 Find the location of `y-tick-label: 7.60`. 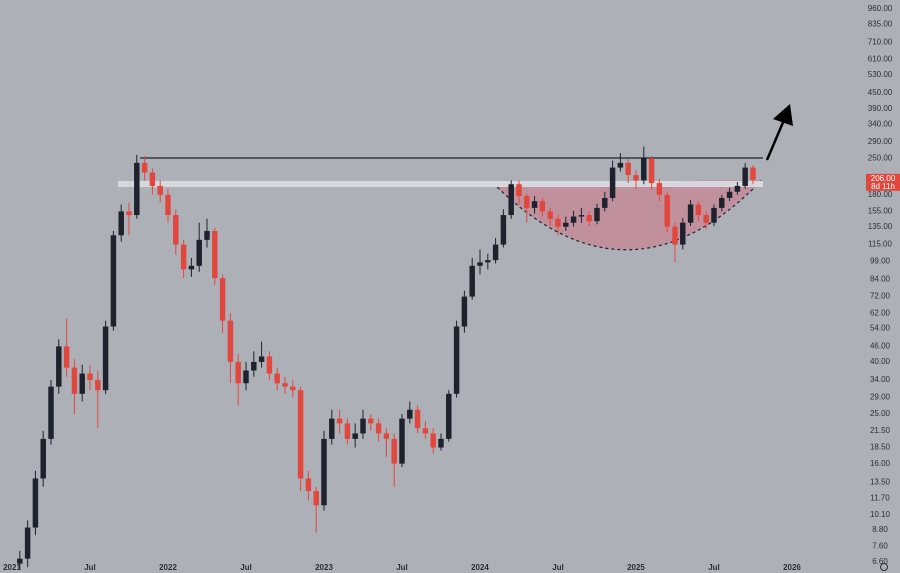

y-tick-label: 7.60 is located at coordinates (880, 545).